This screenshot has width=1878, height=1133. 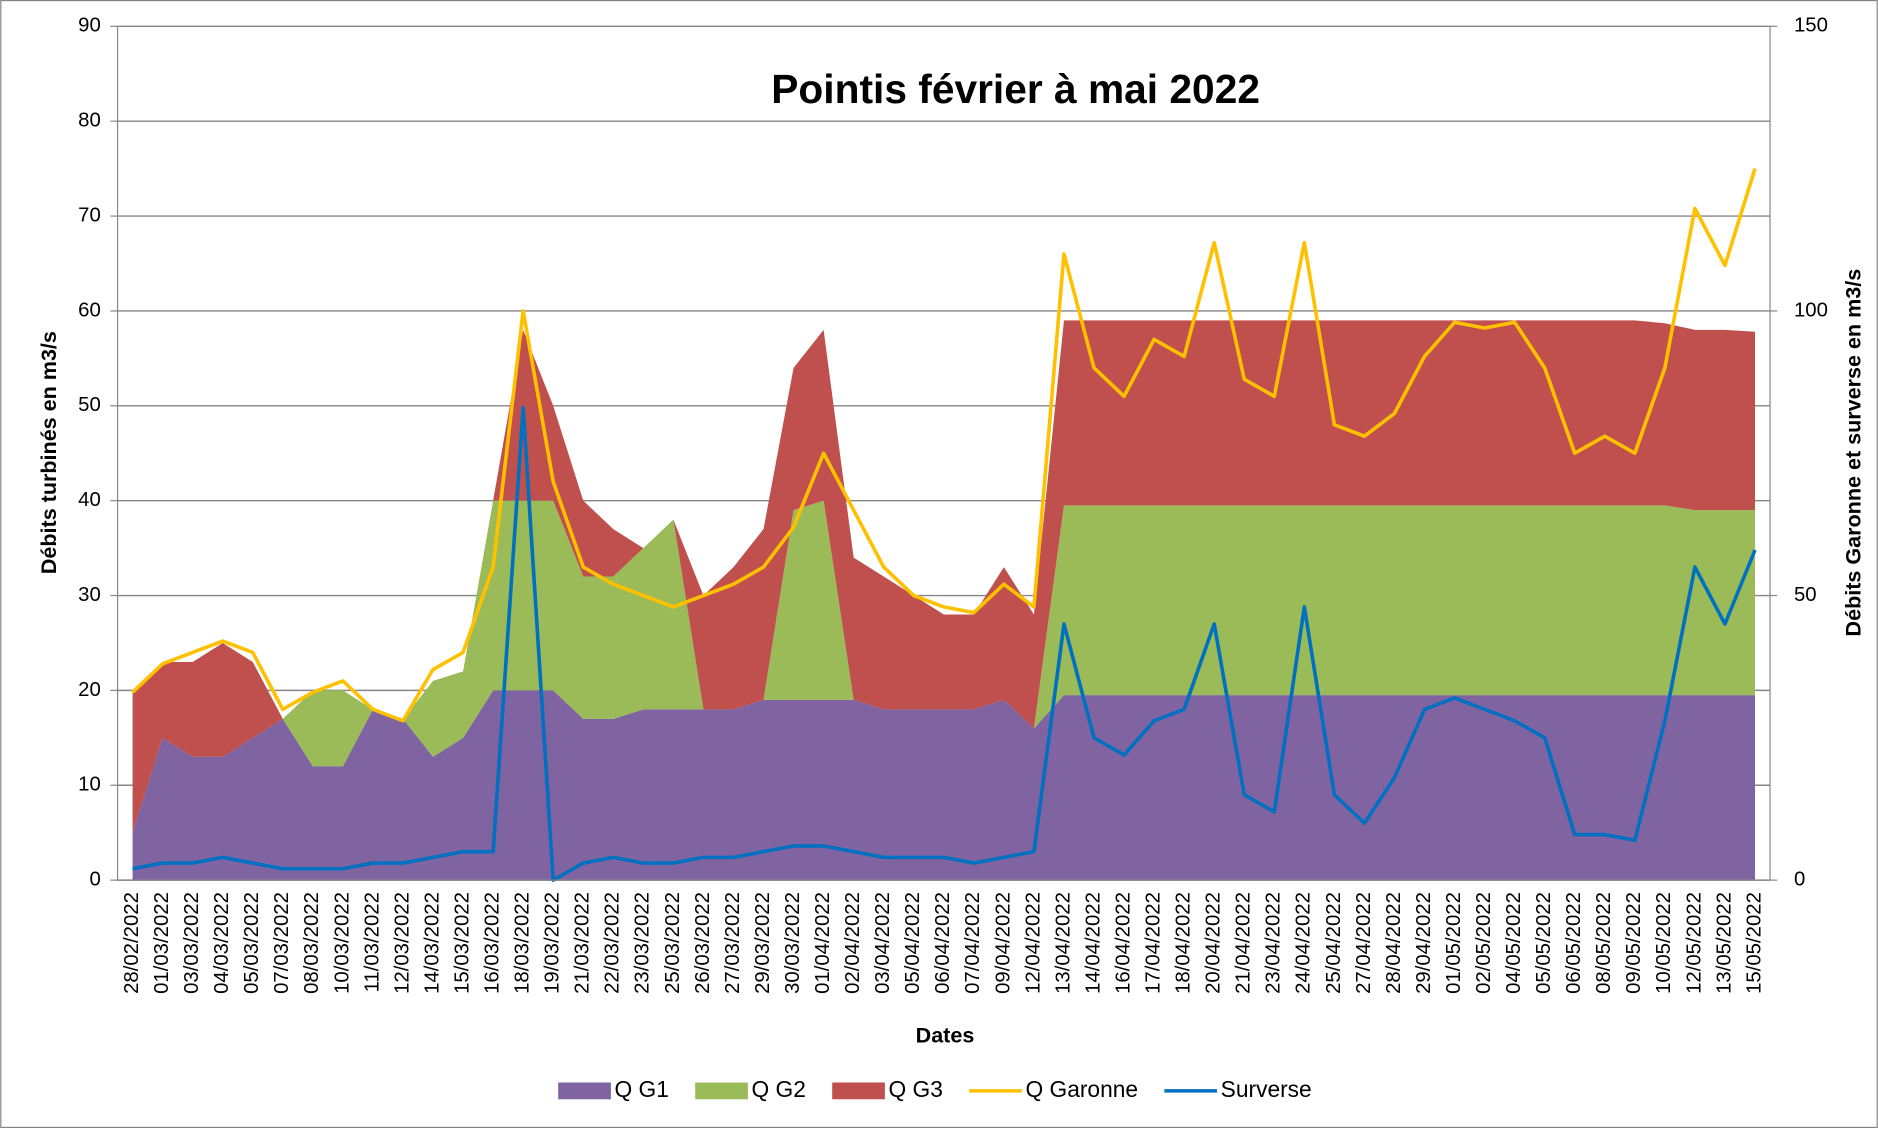 What do you see at coordinates (94, 880) in the screenshot?
I see `y-tick-label: 0` at bounding box center [94, 880].